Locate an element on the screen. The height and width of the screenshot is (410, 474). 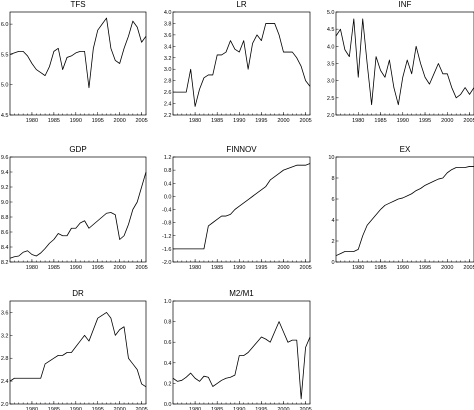
y-tick-label: 9.4 is located at coordinates (5, 173).